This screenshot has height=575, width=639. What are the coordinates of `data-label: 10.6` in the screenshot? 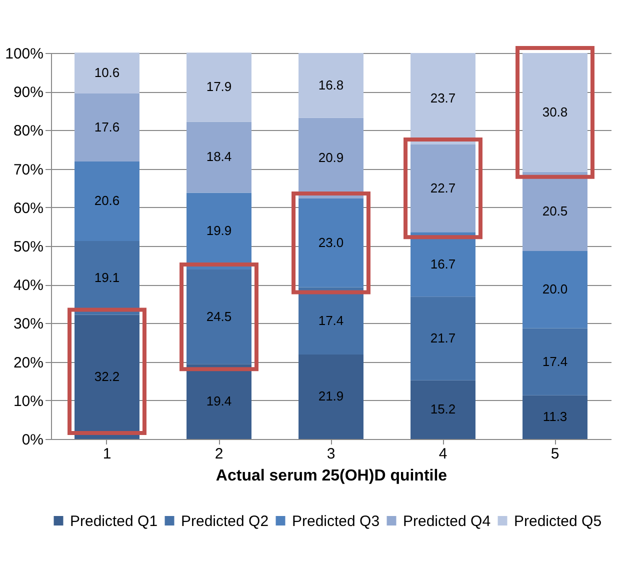 It's located at (107, 72).